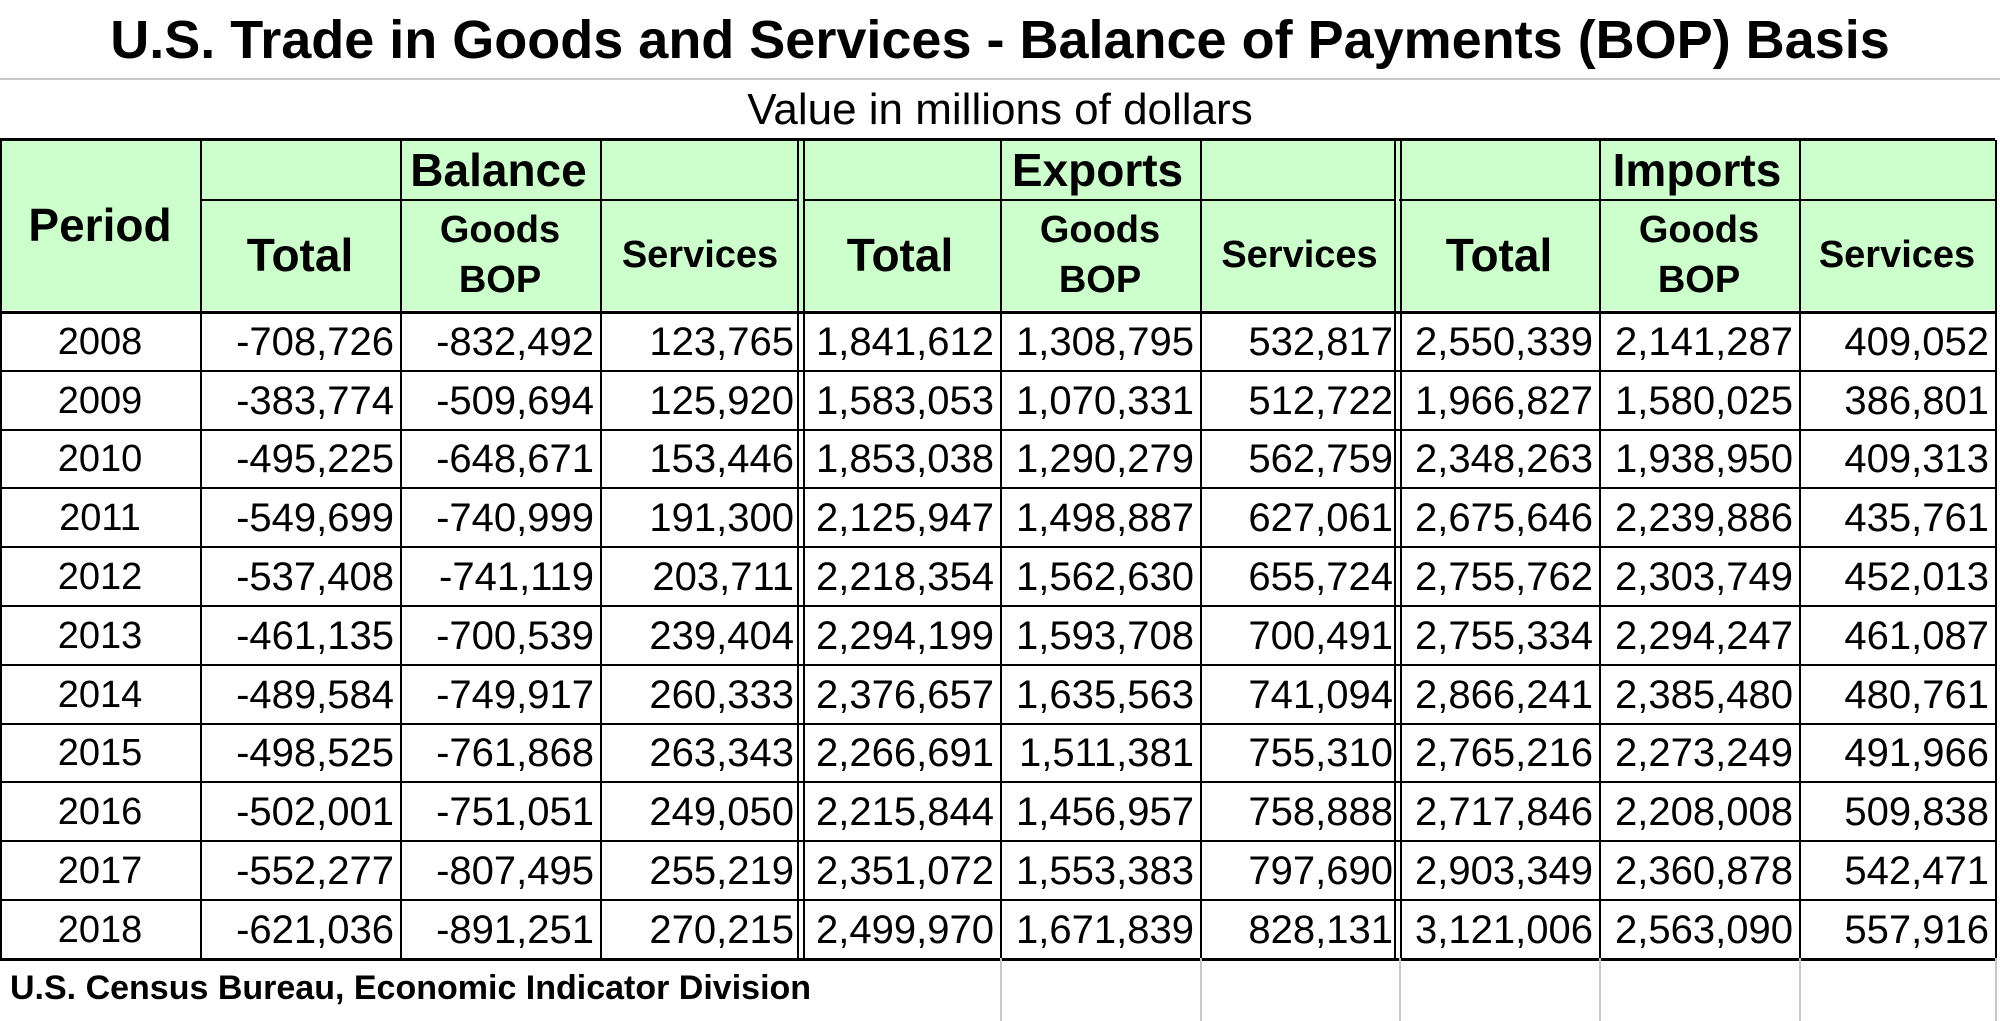 The height and width of the screenshot is (1021, 2000). What do you see at coordinates (1320, 635) in the screenshot?
I see `value-cell: 700,491` at bounding box center [1320, 635].